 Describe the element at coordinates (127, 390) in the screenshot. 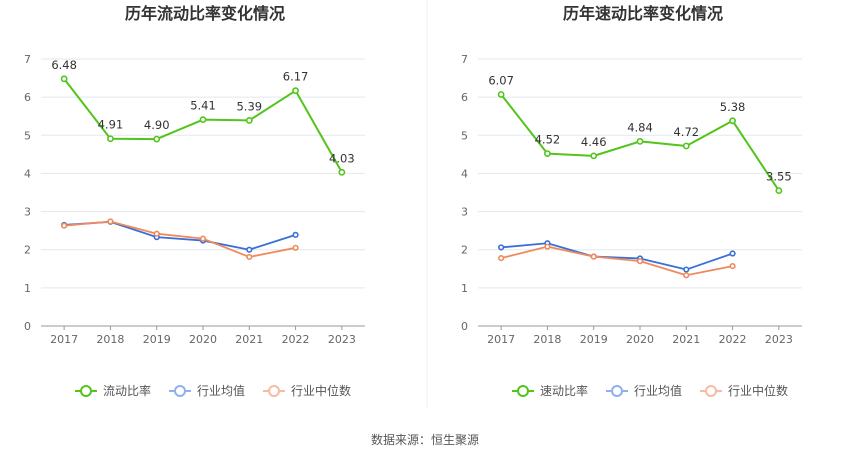

I see `legend-label: 流动比率` at that location.